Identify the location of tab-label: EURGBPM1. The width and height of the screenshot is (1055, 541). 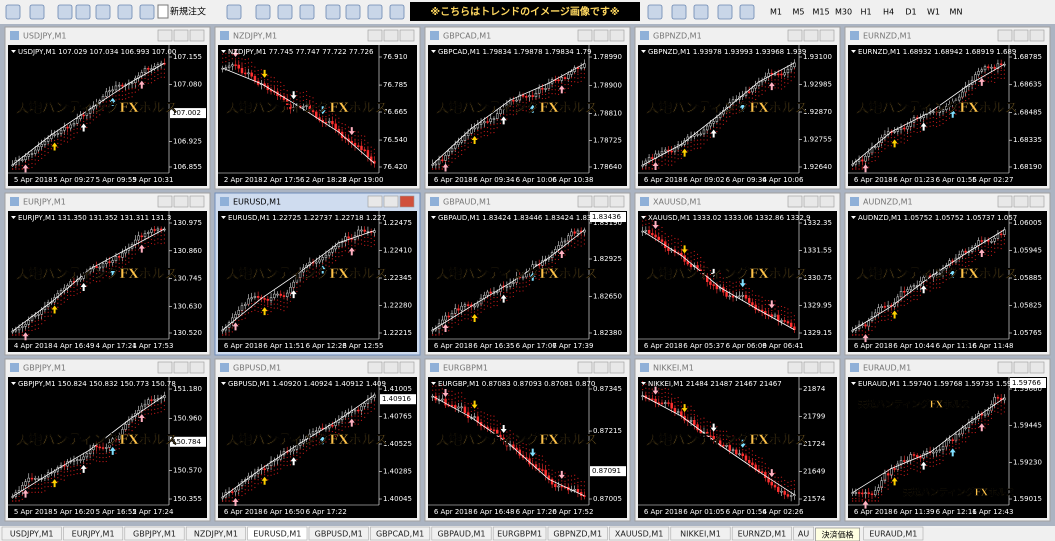
(519, 534).